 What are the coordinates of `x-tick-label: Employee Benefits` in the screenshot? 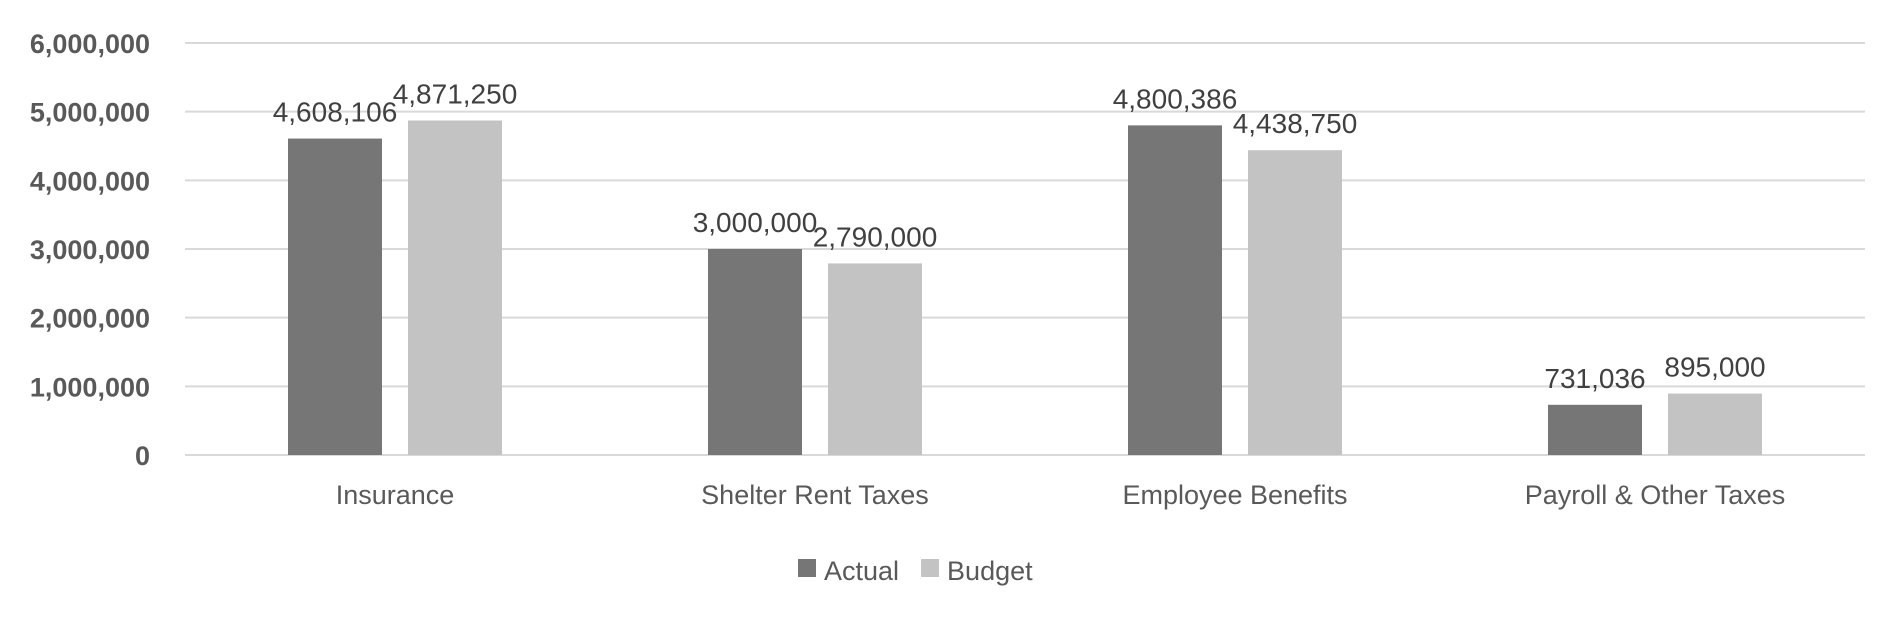 It's located at (1234, 495).